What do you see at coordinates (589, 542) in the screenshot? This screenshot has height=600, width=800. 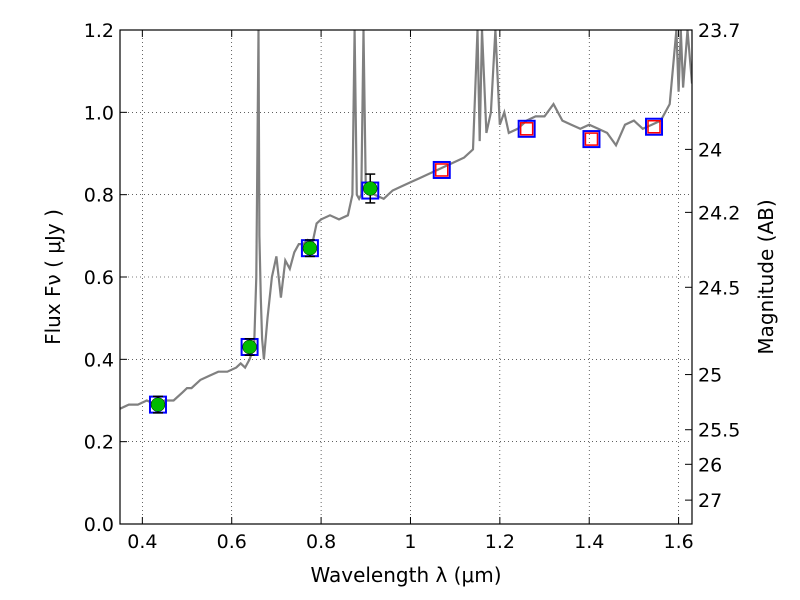 I see `x-tick-label: 1.4` at bounding box center [589, 542].